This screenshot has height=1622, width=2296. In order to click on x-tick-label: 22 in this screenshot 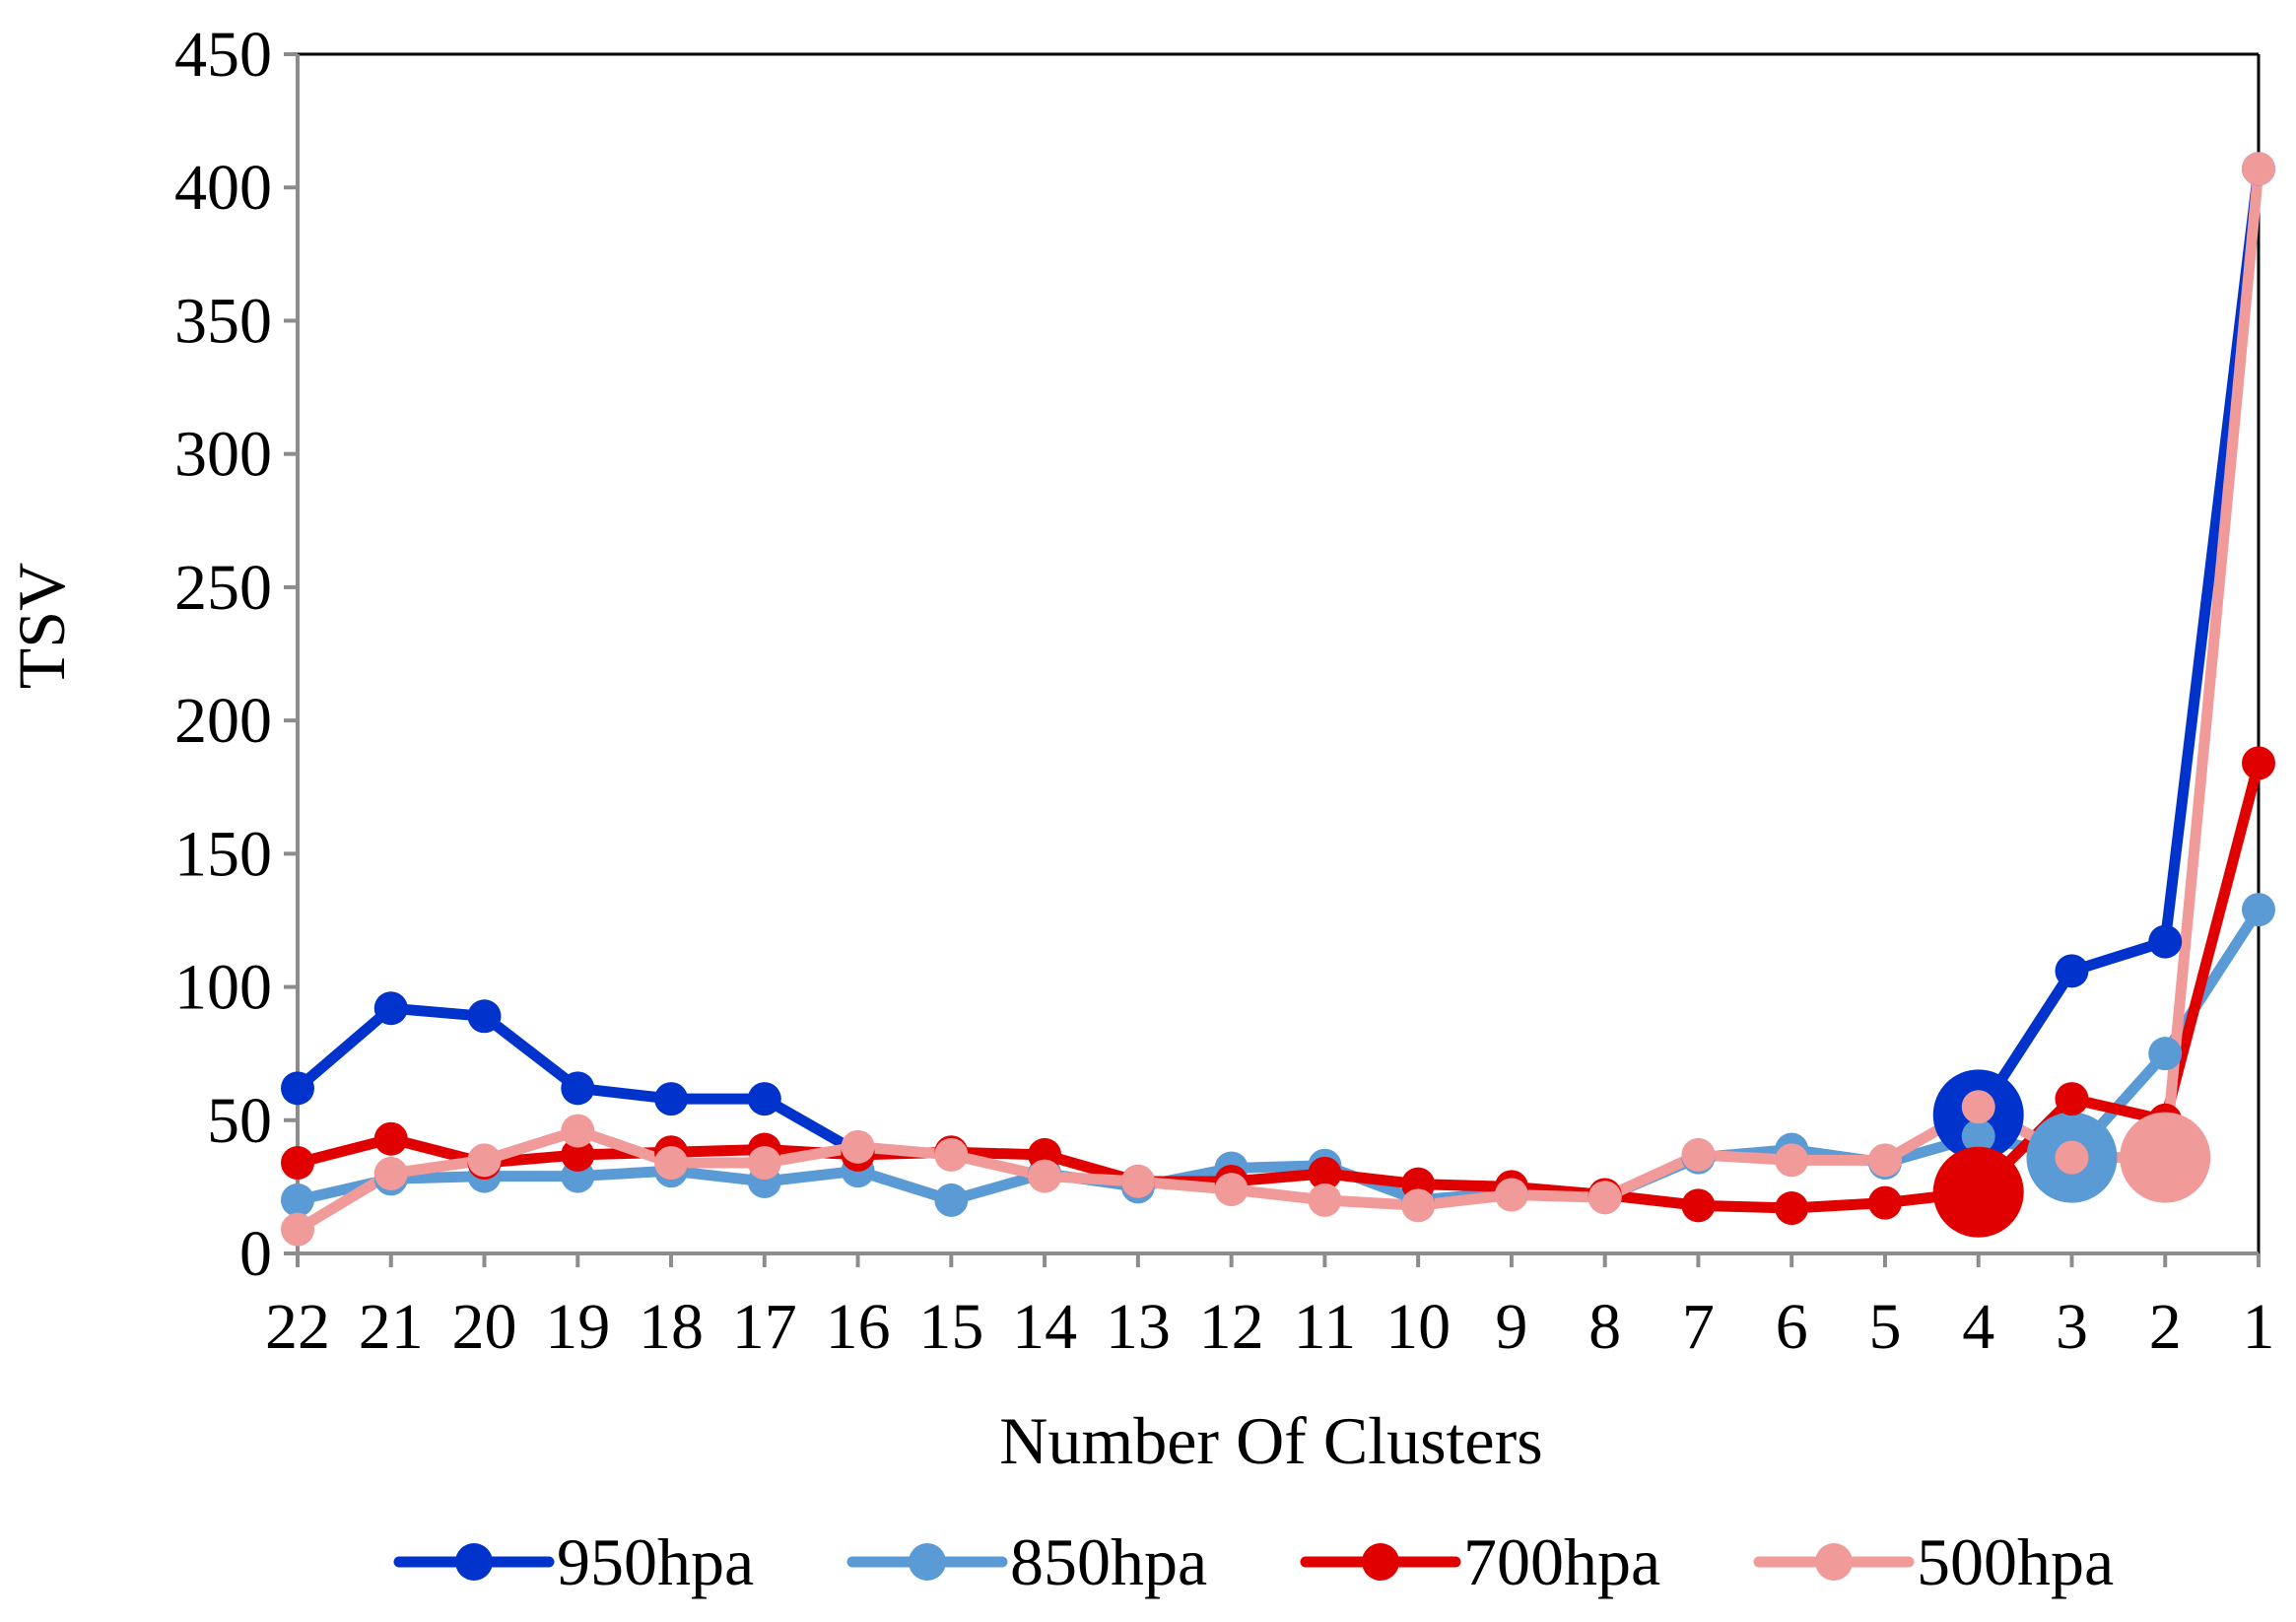, I will do `click(297, 1327)`.